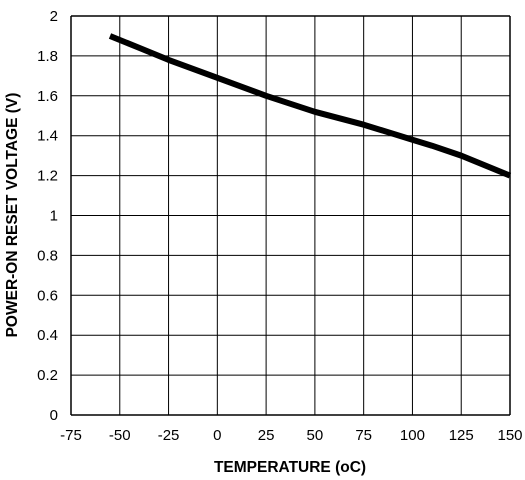 The height and width of the screenshot is (480, 525). Describe the element at coordinates (71, 435) in the screenshot. I see `x-tick-label-0: -75` at that location.